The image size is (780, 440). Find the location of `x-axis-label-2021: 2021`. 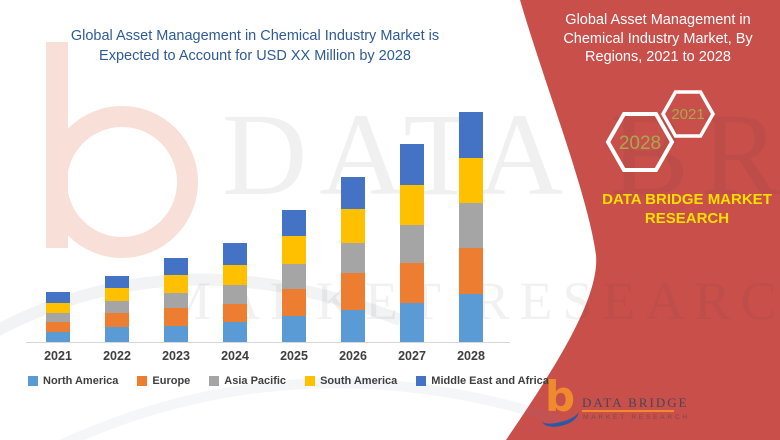

x-axis-label-2021: 2021 is located at coordinates (58, 356).